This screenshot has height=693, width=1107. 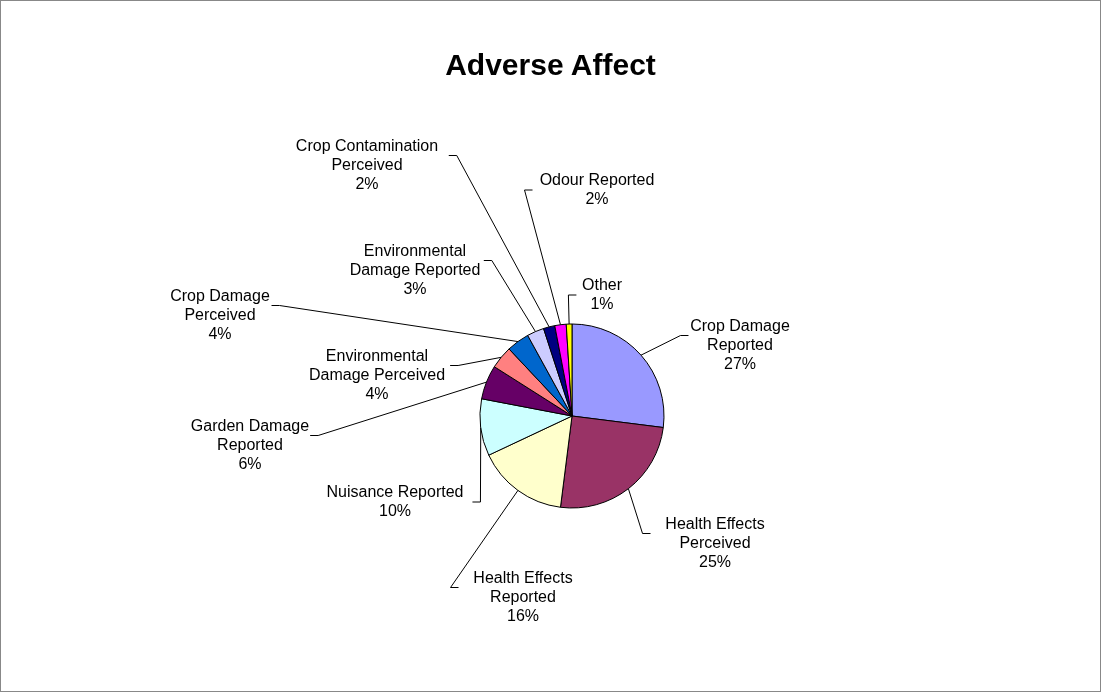 I want to click on data-label: 1%, so click(x=602, y=304).